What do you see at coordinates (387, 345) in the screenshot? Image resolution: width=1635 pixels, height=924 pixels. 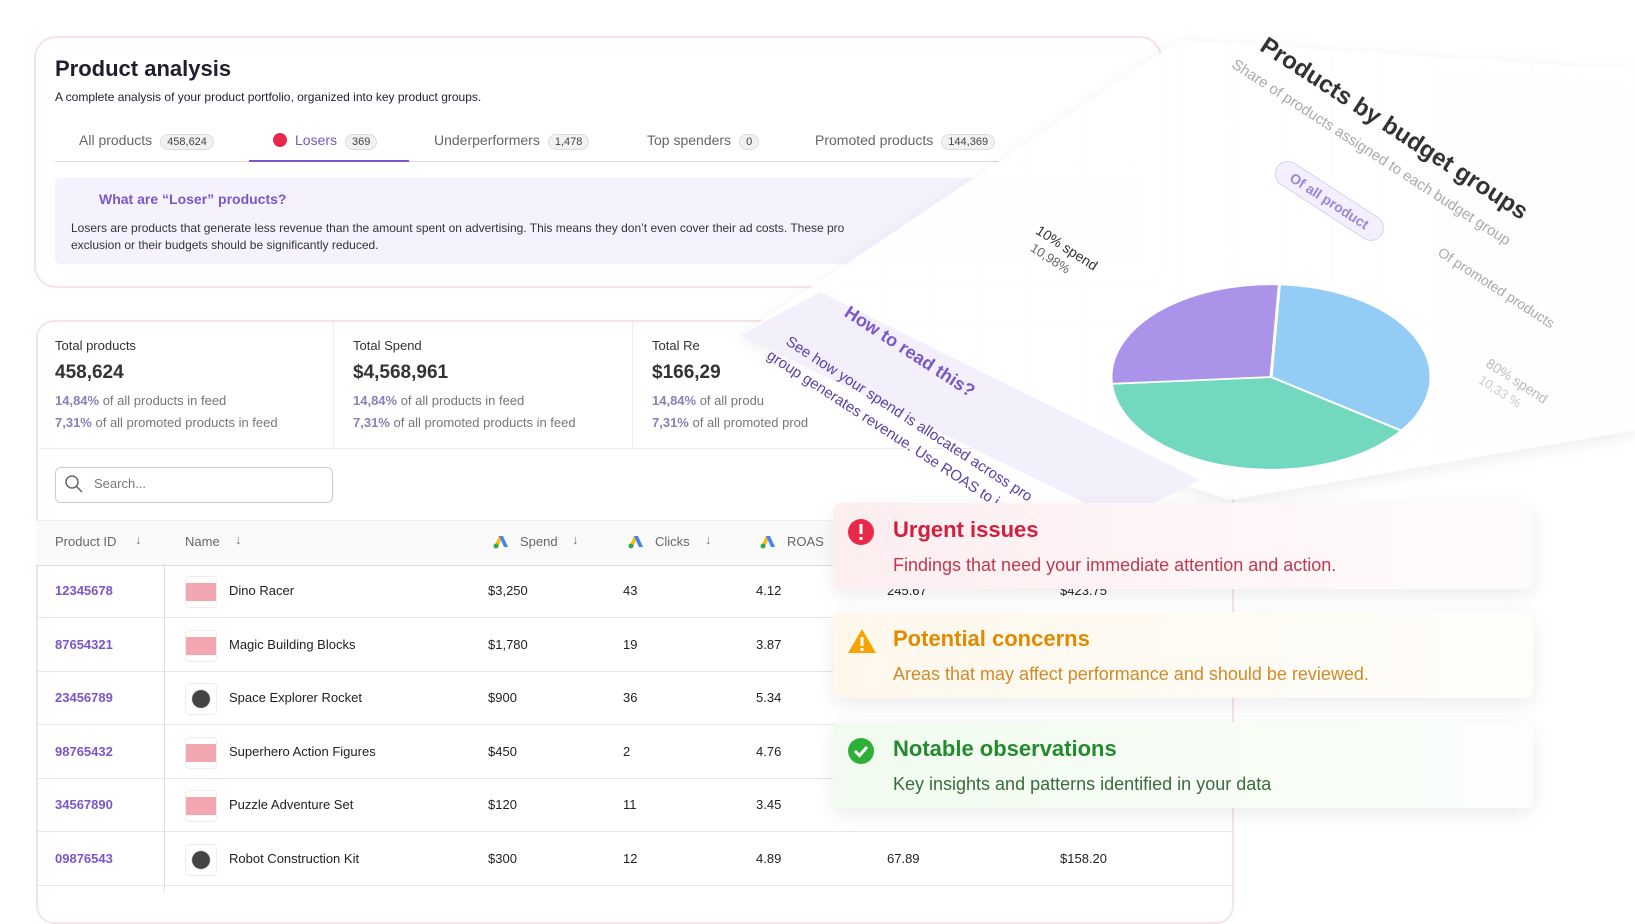 I see `stat-label: Total Spend` at bounding box center [387, 345].